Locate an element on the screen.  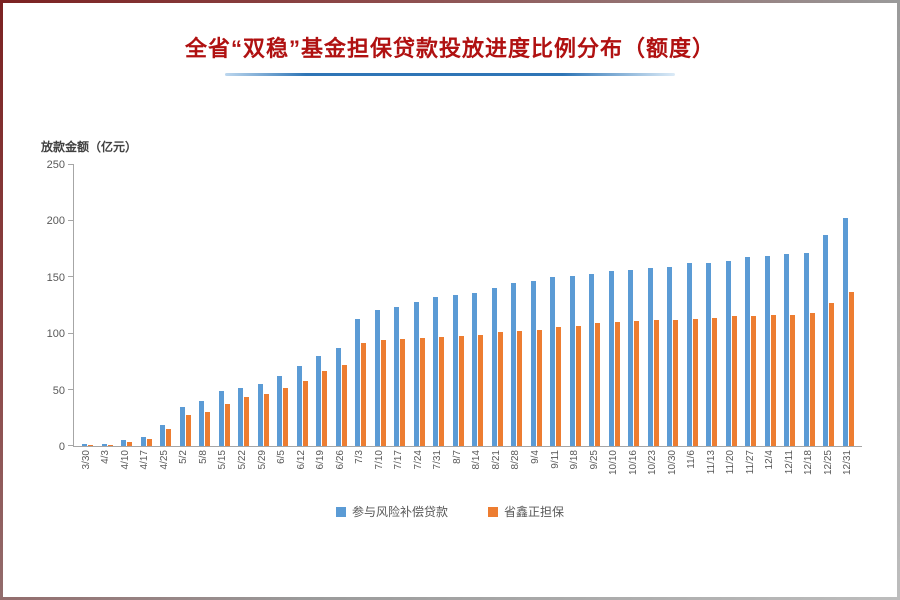
x-tick-label-text: 9/25 is located at coordinates (594, 460).